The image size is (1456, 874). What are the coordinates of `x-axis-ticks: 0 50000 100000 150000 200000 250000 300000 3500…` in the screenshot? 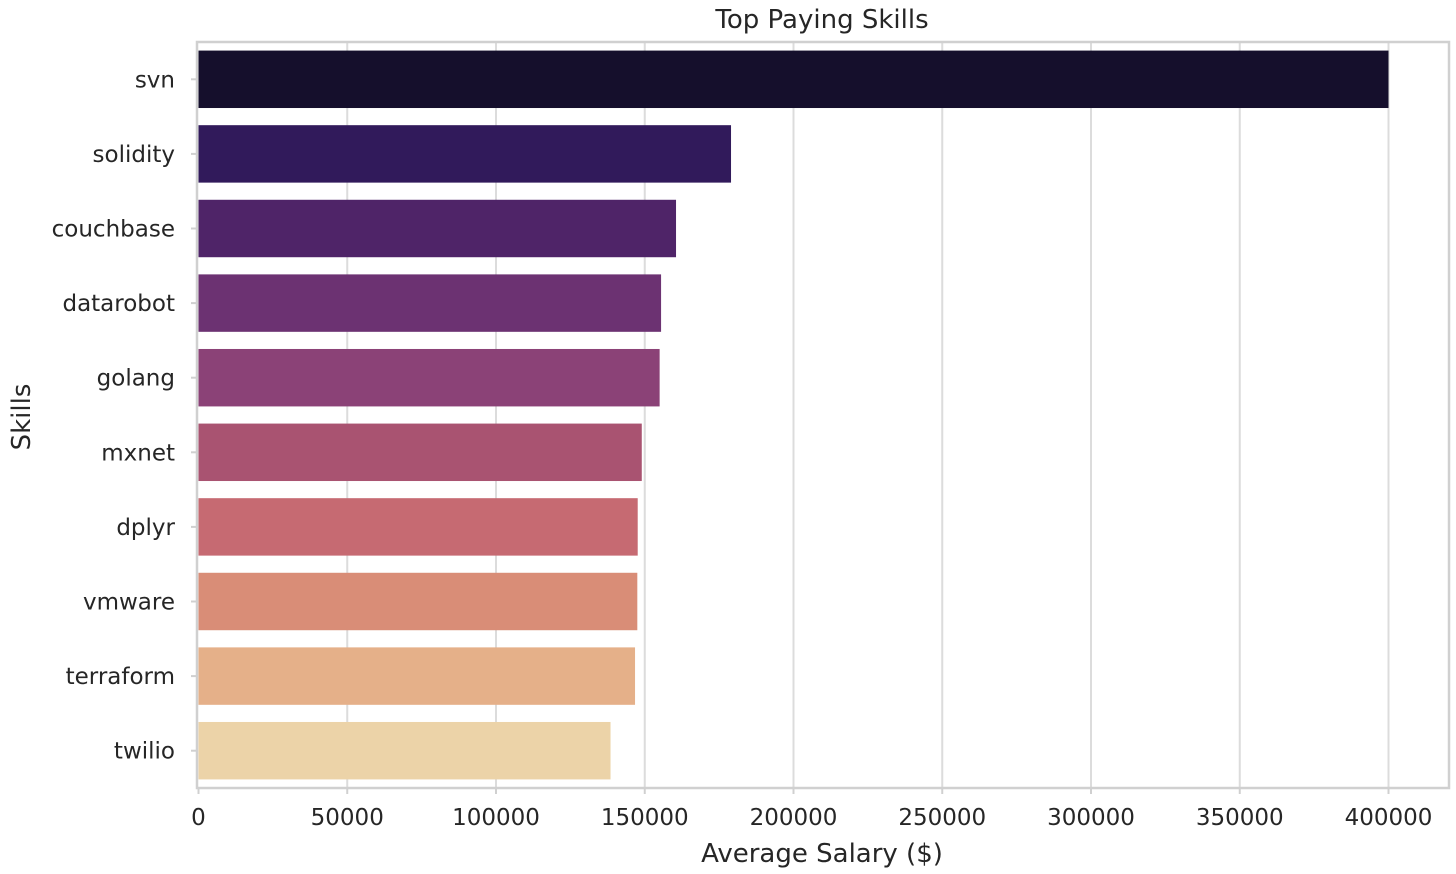 It's located at (811, 809).